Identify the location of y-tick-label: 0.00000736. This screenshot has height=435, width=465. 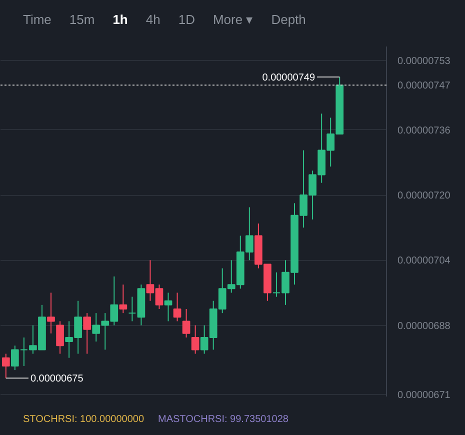
(424, 130).